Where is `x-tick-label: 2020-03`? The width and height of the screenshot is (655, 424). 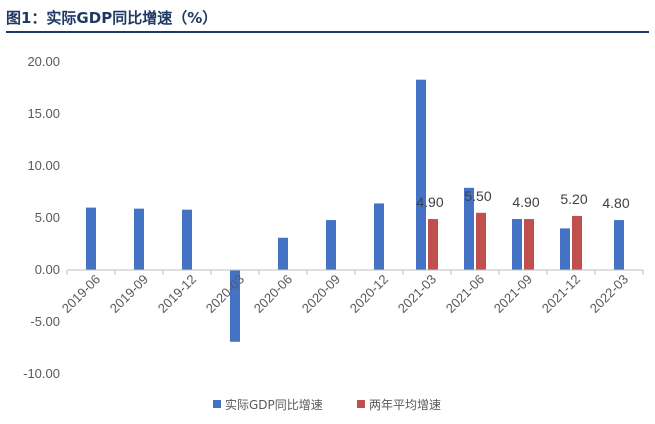
x-tick-label: 2020-03 is located at coordinates (225, 294).